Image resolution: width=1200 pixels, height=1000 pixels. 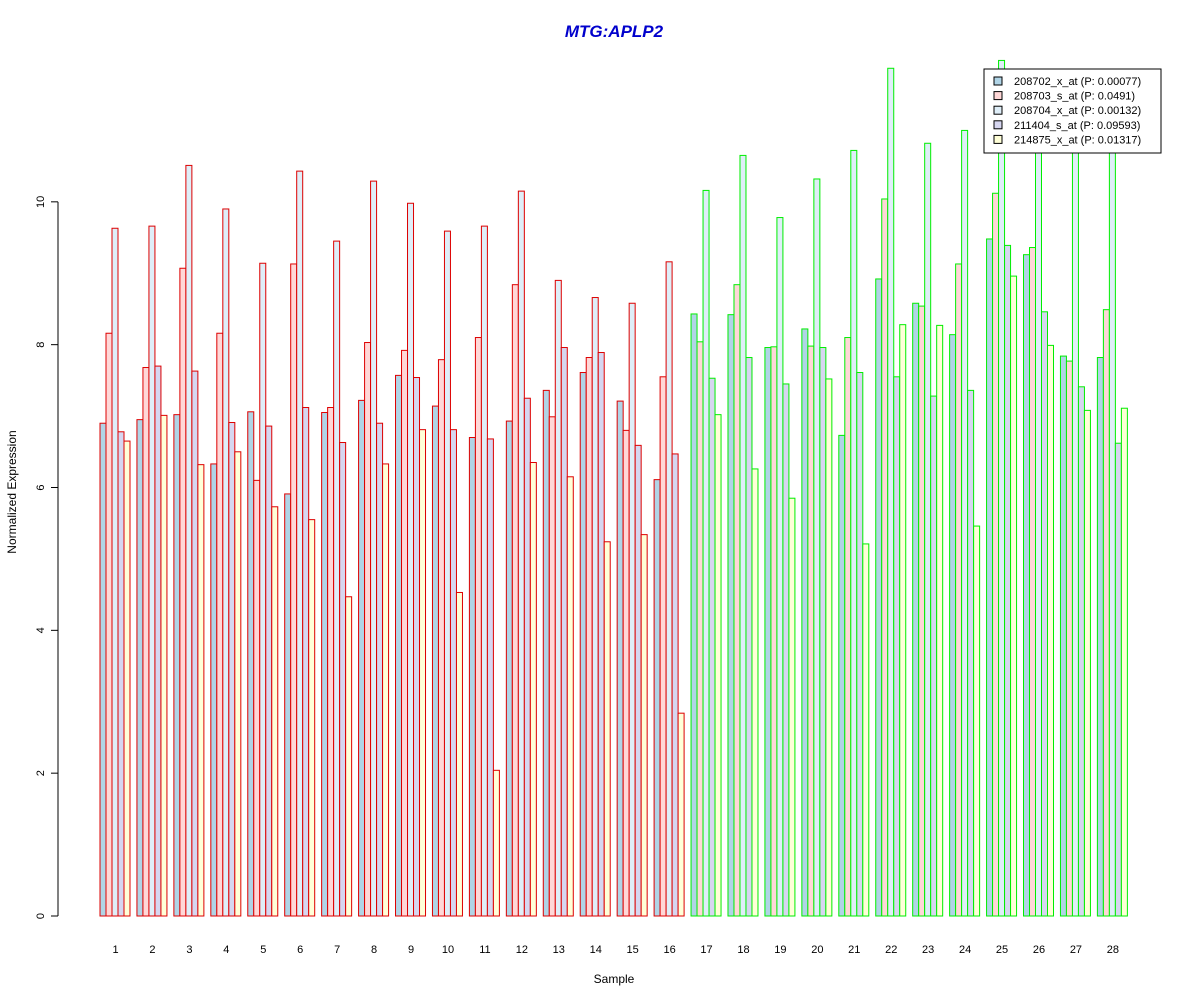 I want to click on legend-entry: 208703_s_at (P: 0.0491), so click(x=1074, y=97).